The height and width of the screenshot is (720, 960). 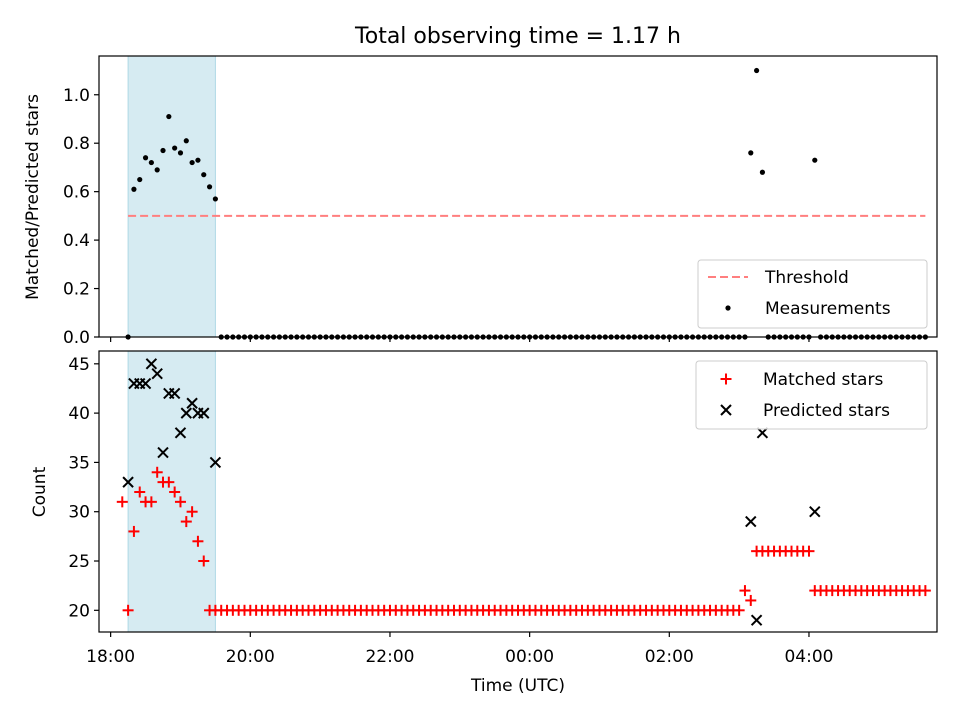 What do you see at coordinates (110, 657) in the screenshot?
I see `count-x-tick-label: 18:00` at bounding box center [110, 657].